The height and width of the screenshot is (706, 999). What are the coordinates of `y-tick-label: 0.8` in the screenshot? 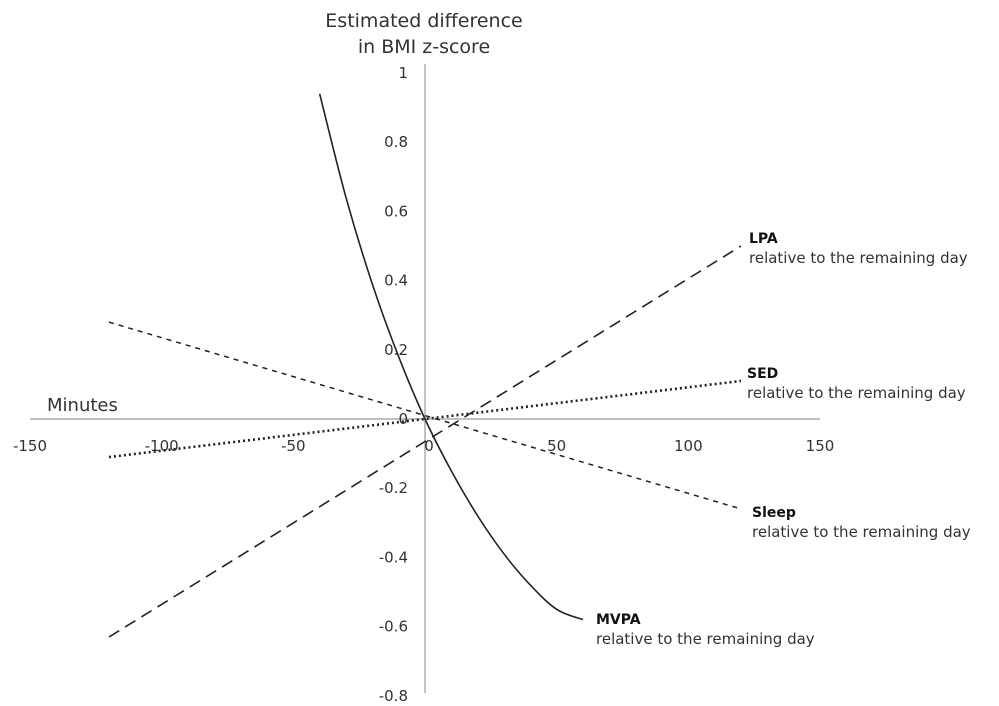 It's located at (396, 142).